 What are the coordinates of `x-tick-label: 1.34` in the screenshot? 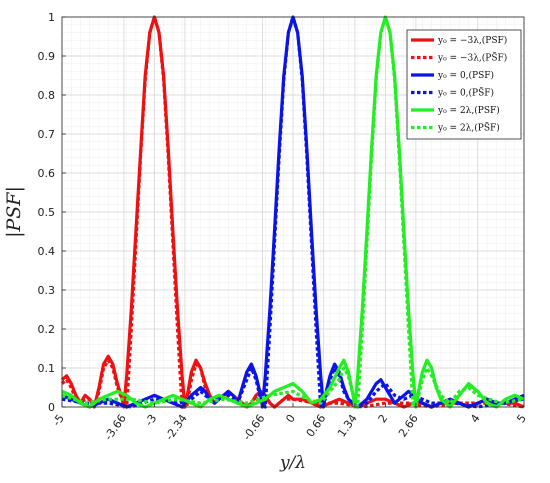 It's located at (347, 426).